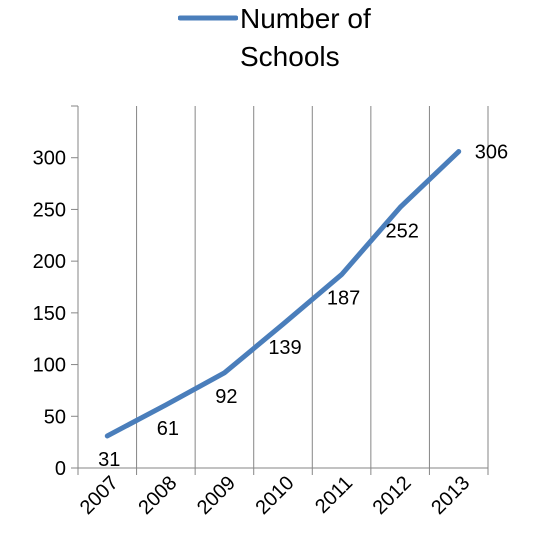 The height and width of the screenshot is (544, 537). What do you see at coordinates (334, 495) in the screenshot?
I see `x-tick-label: 2011` at bounding box center [334, 495].